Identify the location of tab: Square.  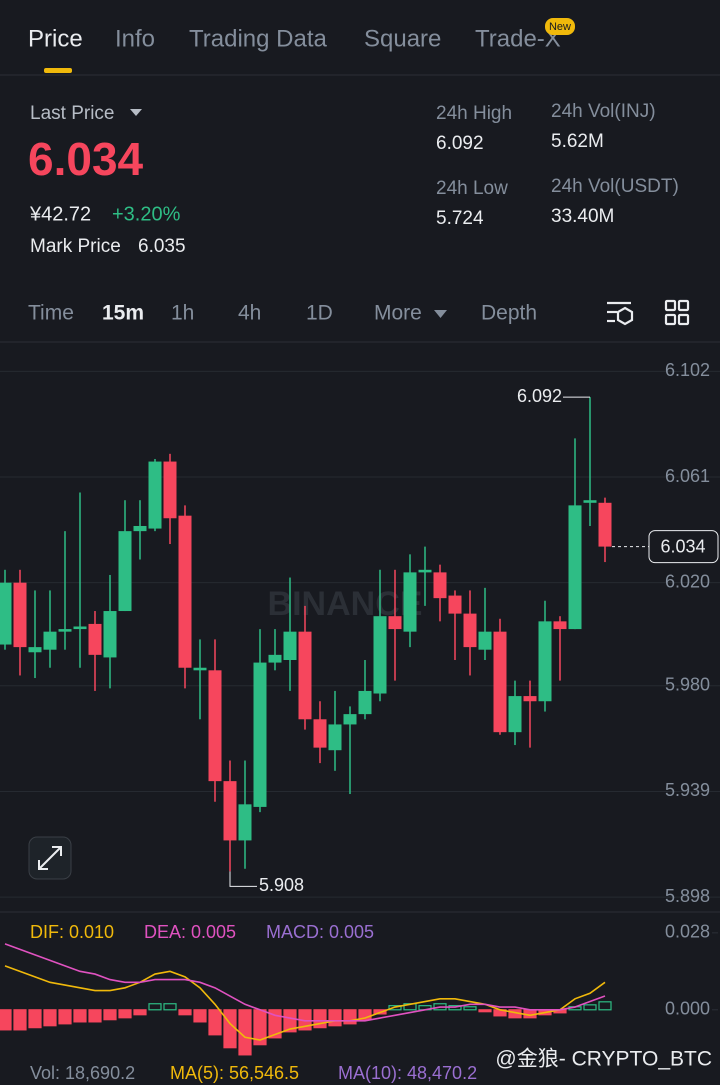
(402, 38).